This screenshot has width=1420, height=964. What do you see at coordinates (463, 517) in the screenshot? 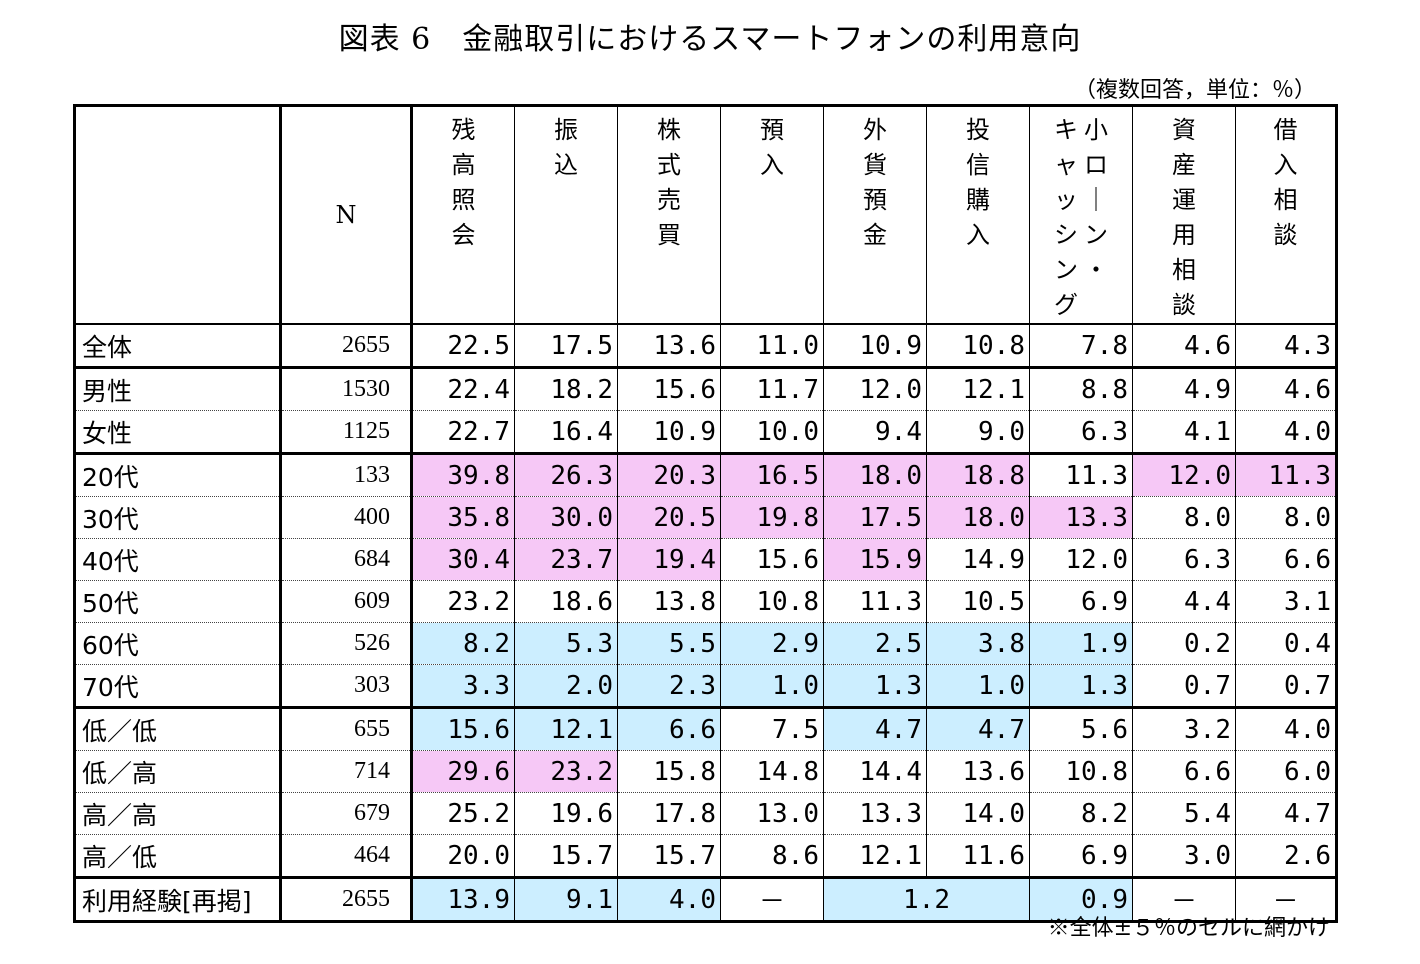
I see `cell-value: 35.8` at bounding box center [463, 517].